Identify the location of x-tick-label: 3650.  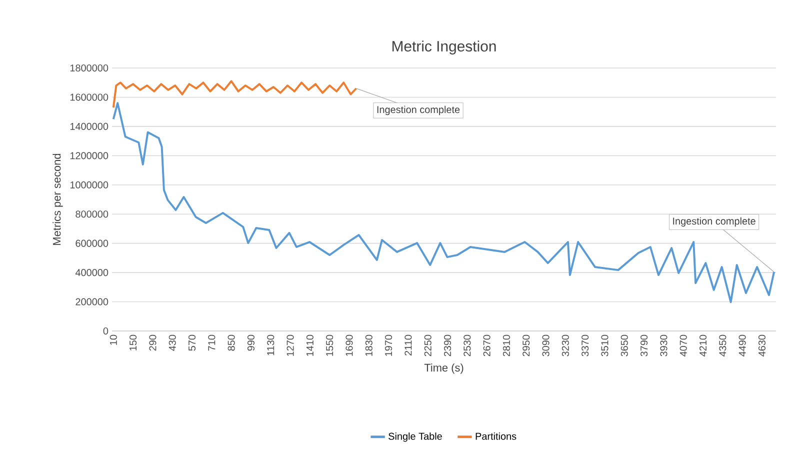
(624, 345).